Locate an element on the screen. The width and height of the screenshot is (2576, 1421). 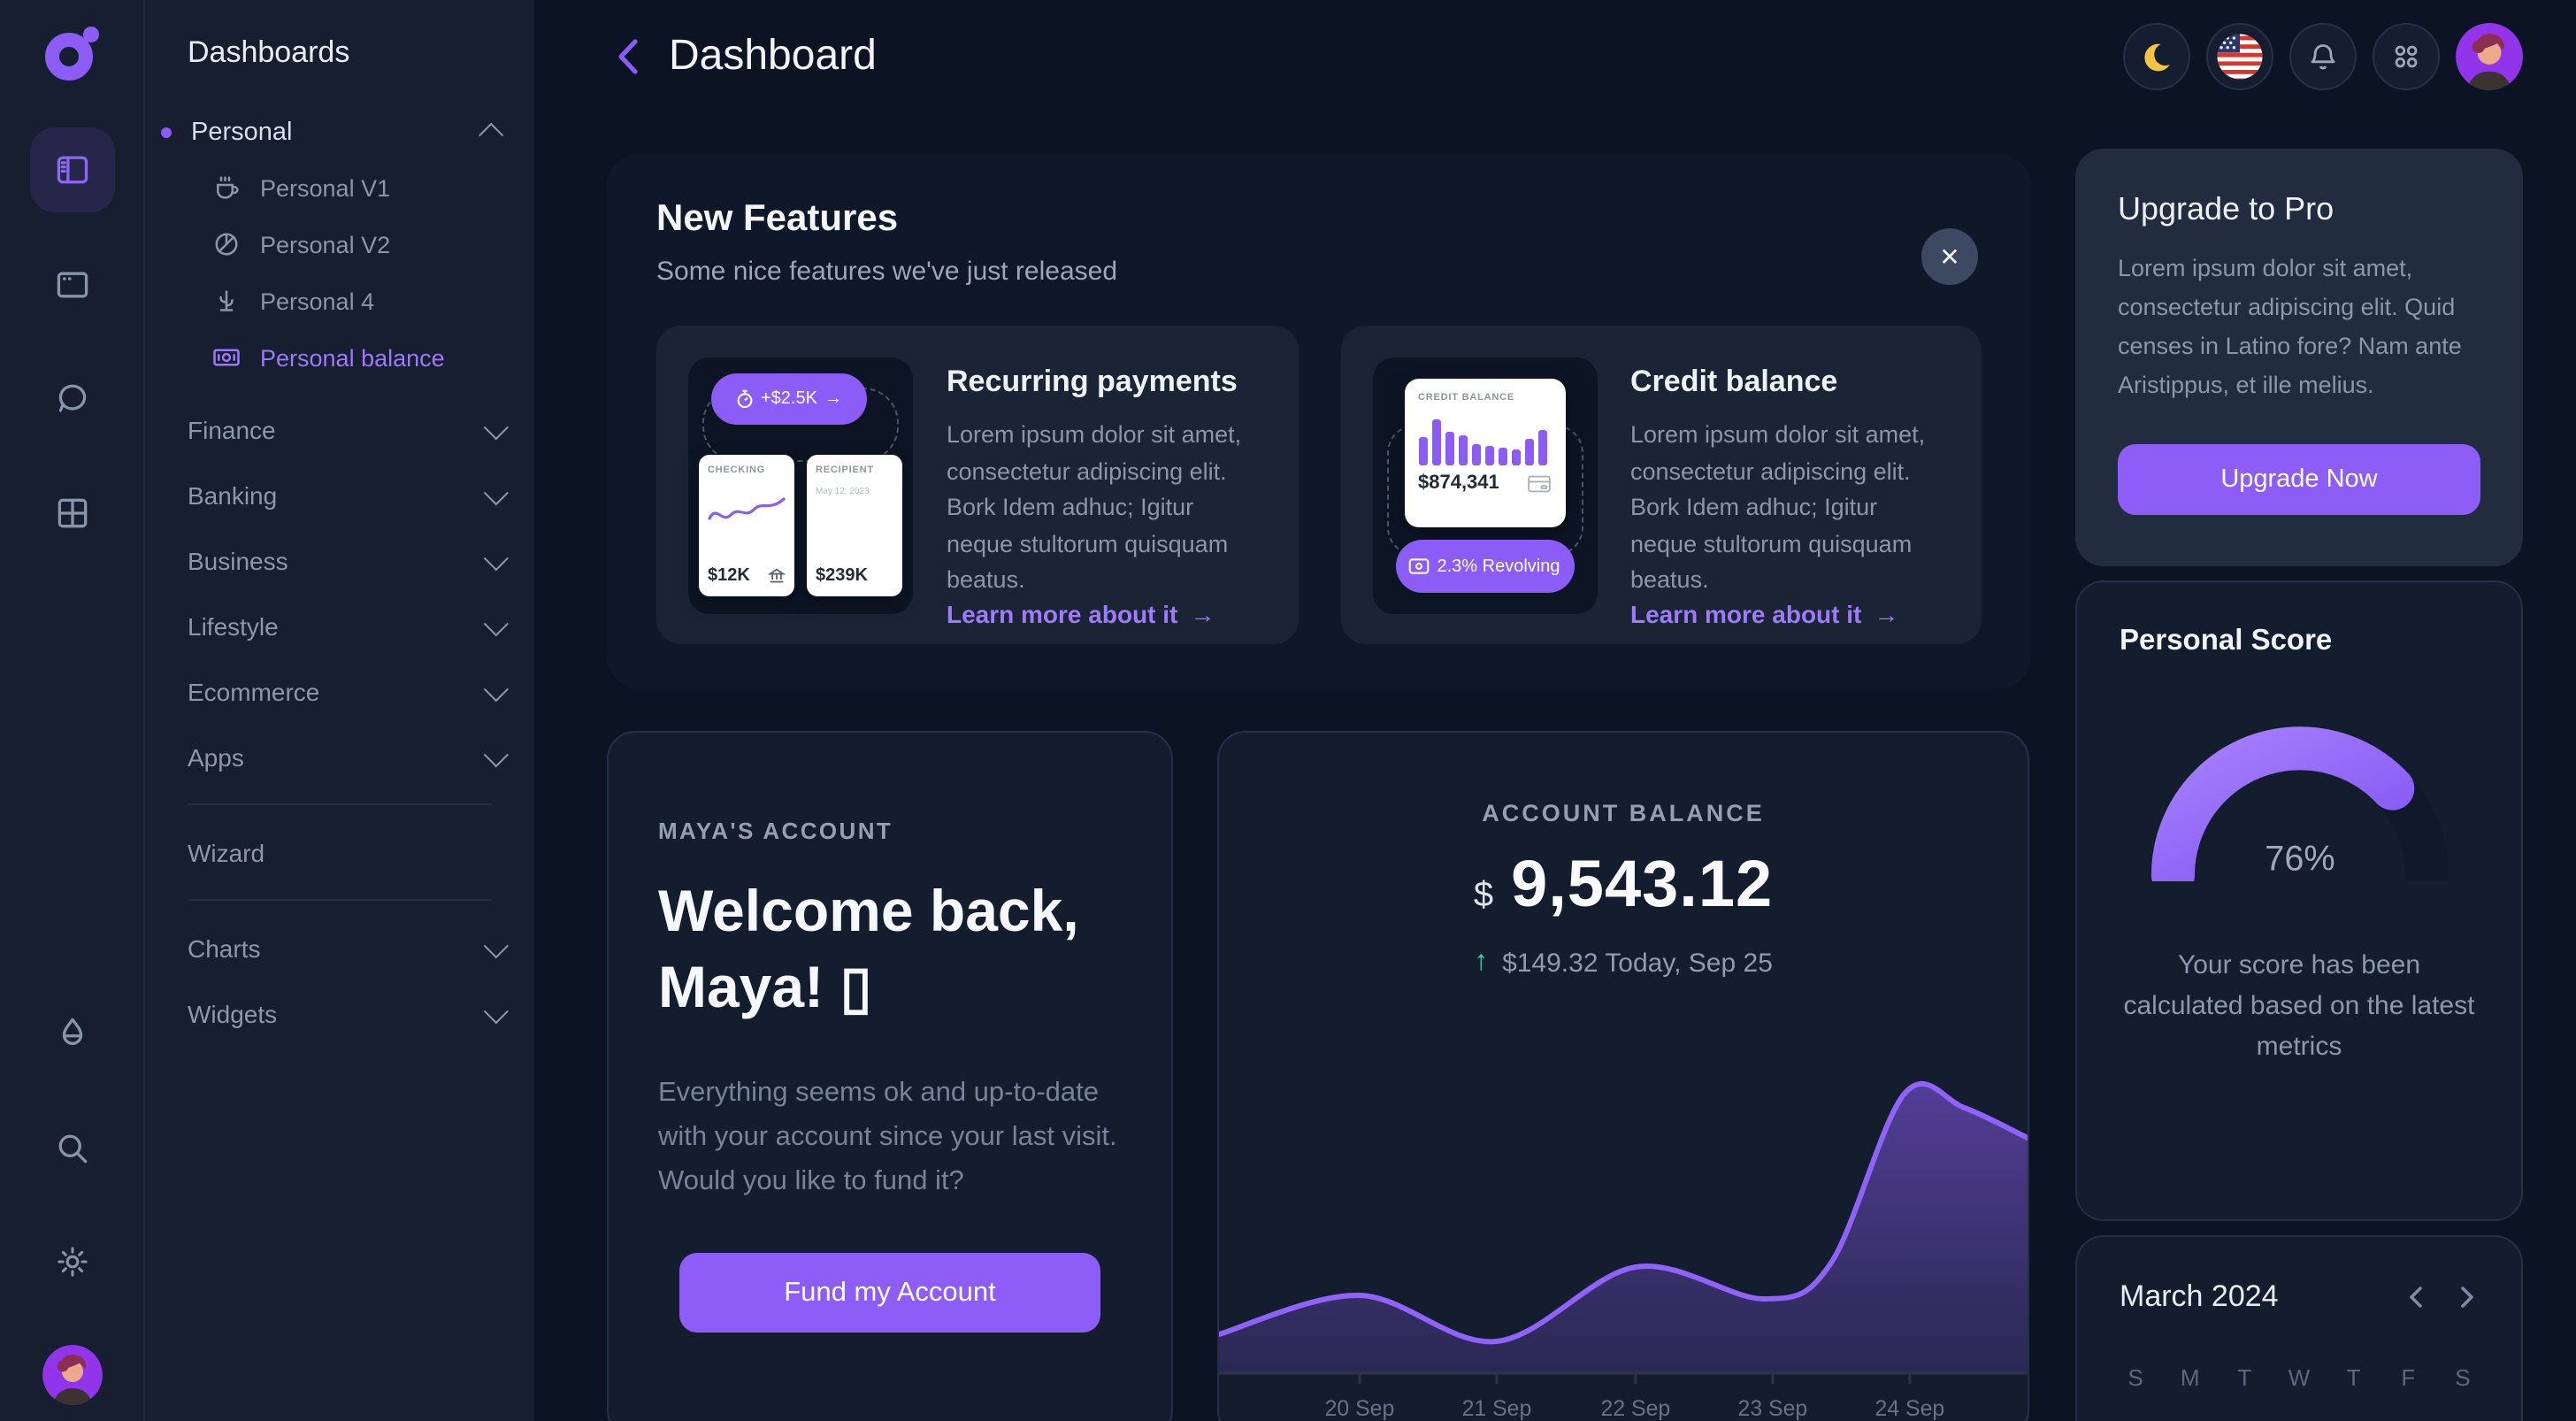
arrow-up-icon: ↑ is located at coordinates (1481, 962).